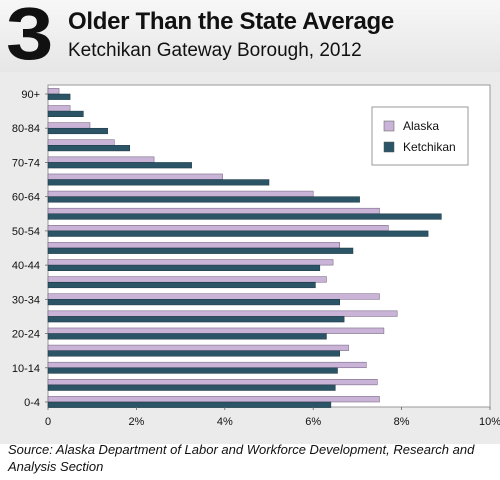 This screenshot has width=500, height=480. I want to click on x-tick-label: 0, so click(48, 422).